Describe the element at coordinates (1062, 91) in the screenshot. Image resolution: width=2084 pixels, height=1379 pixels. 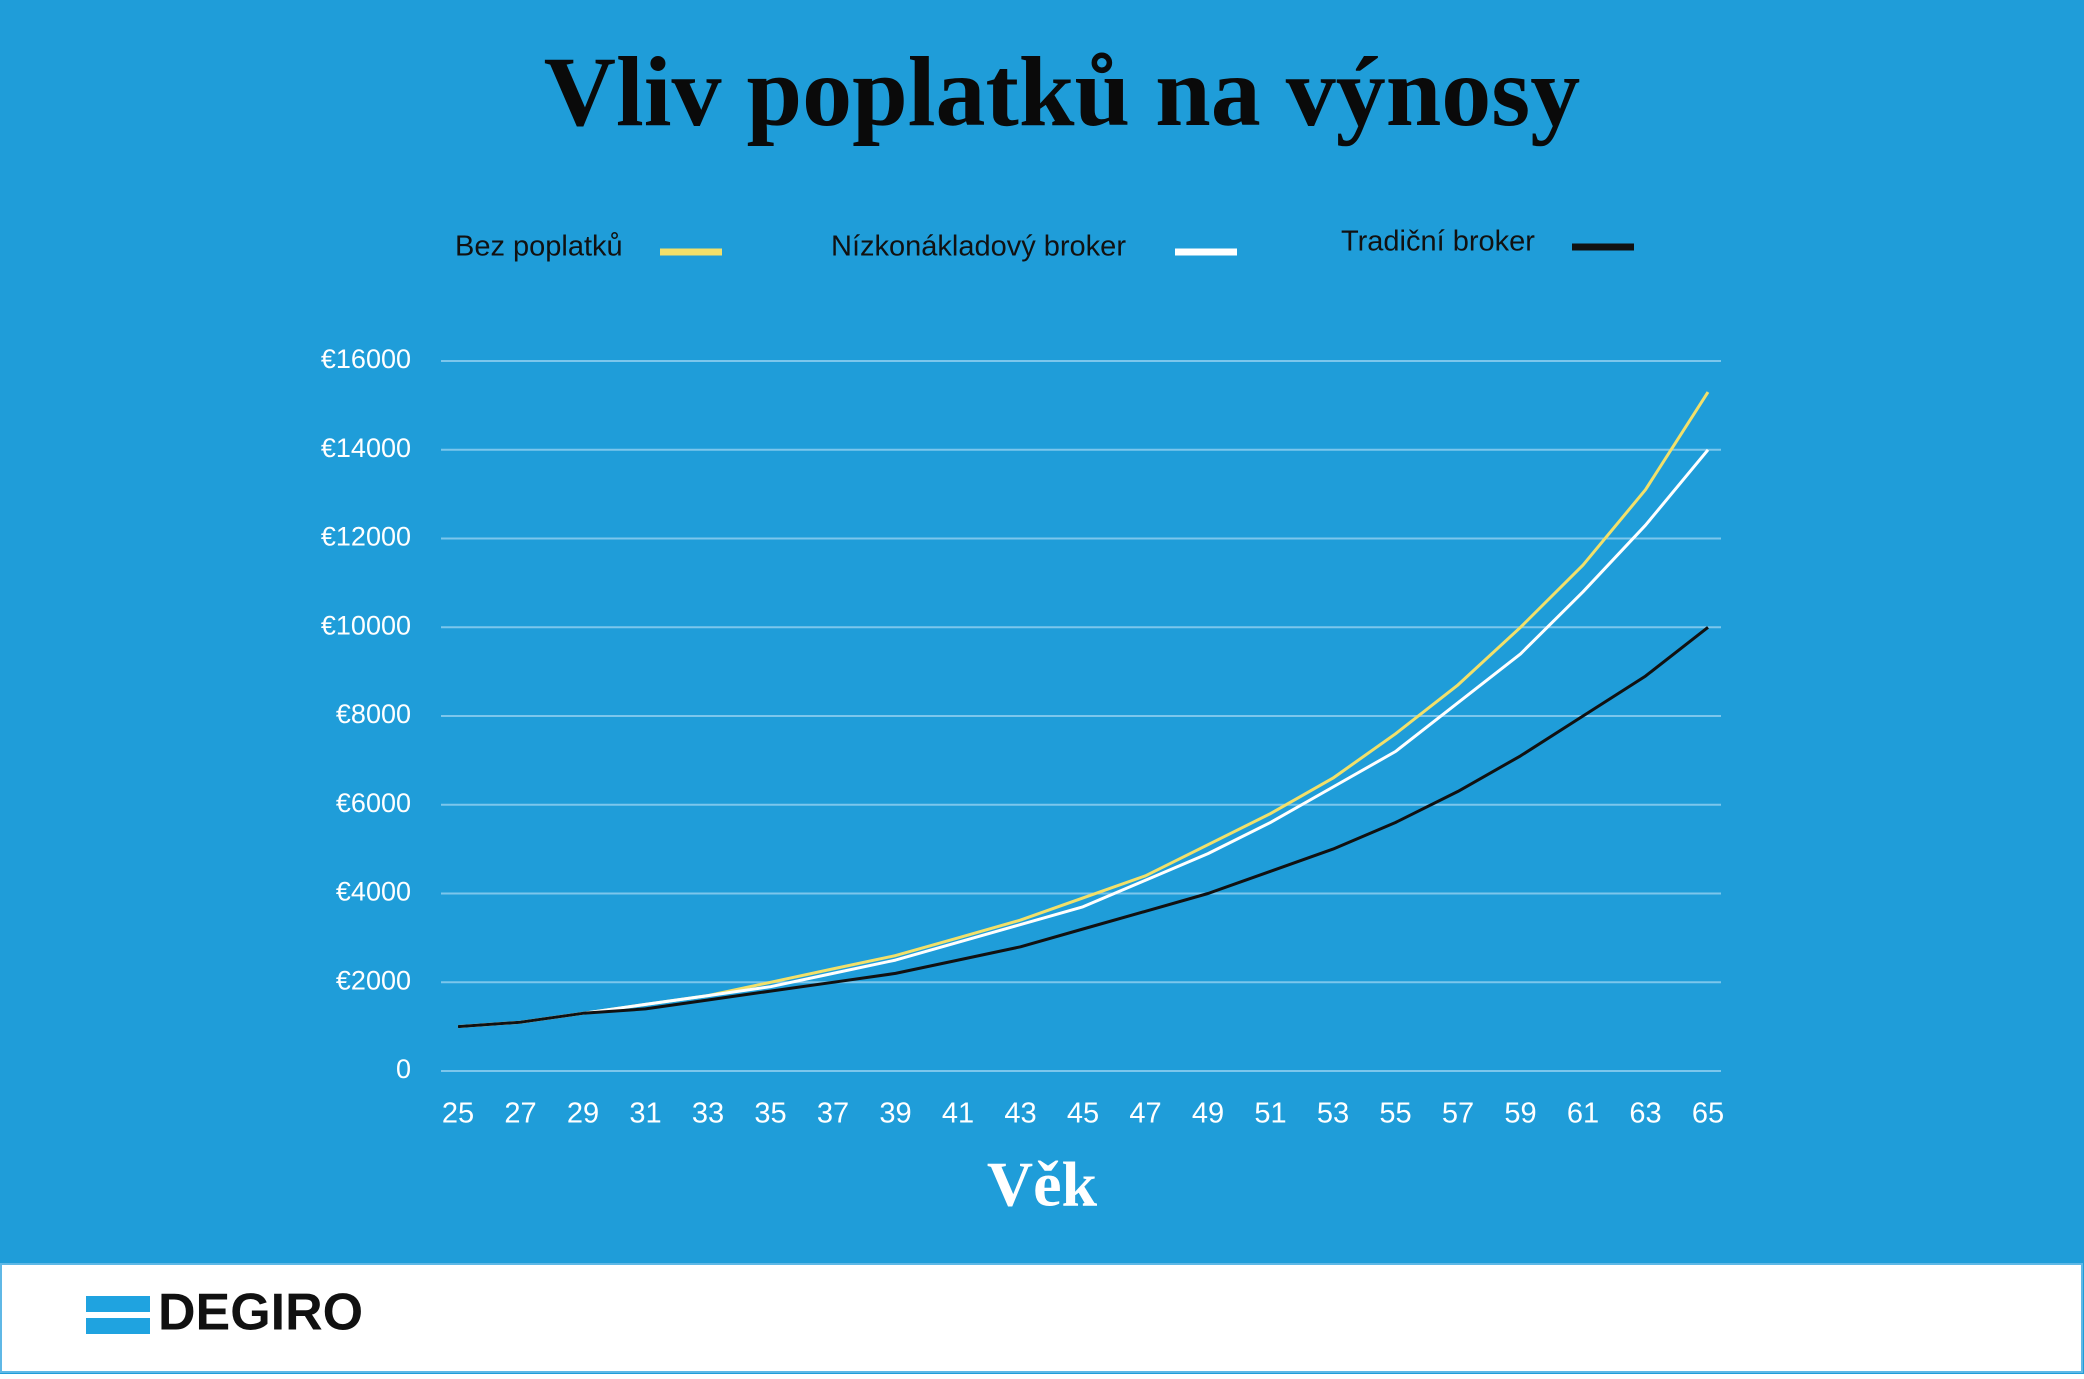
I see `chart-title: Vliv poplatků na výnosy` at that location.